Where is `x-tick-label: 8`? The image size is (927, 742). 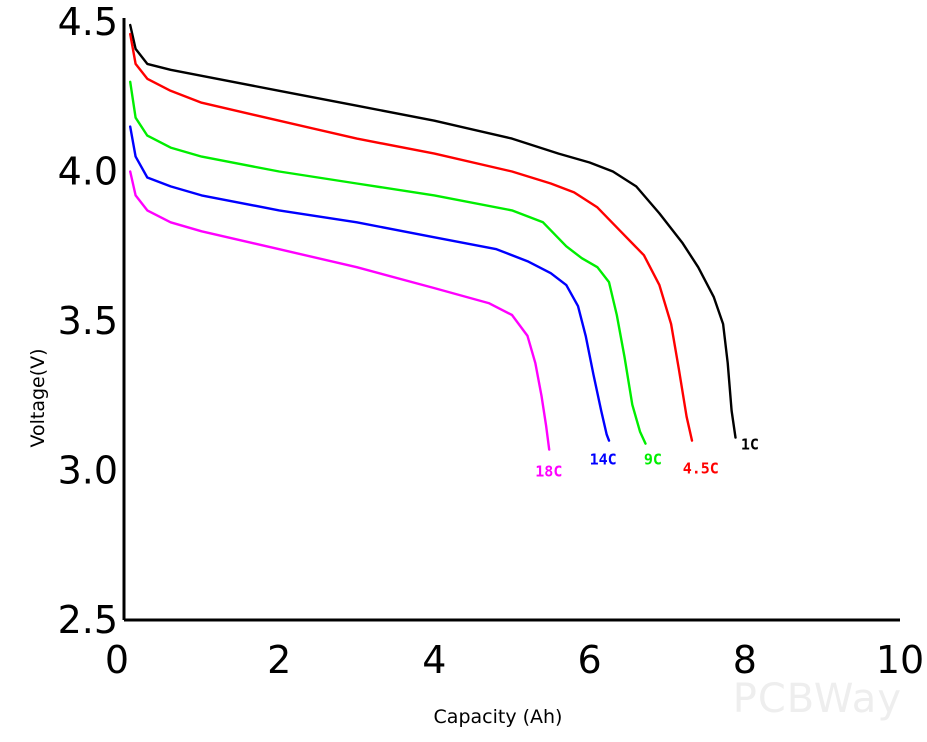
x-tick-label: 8 is located at coordinates (745, 660).